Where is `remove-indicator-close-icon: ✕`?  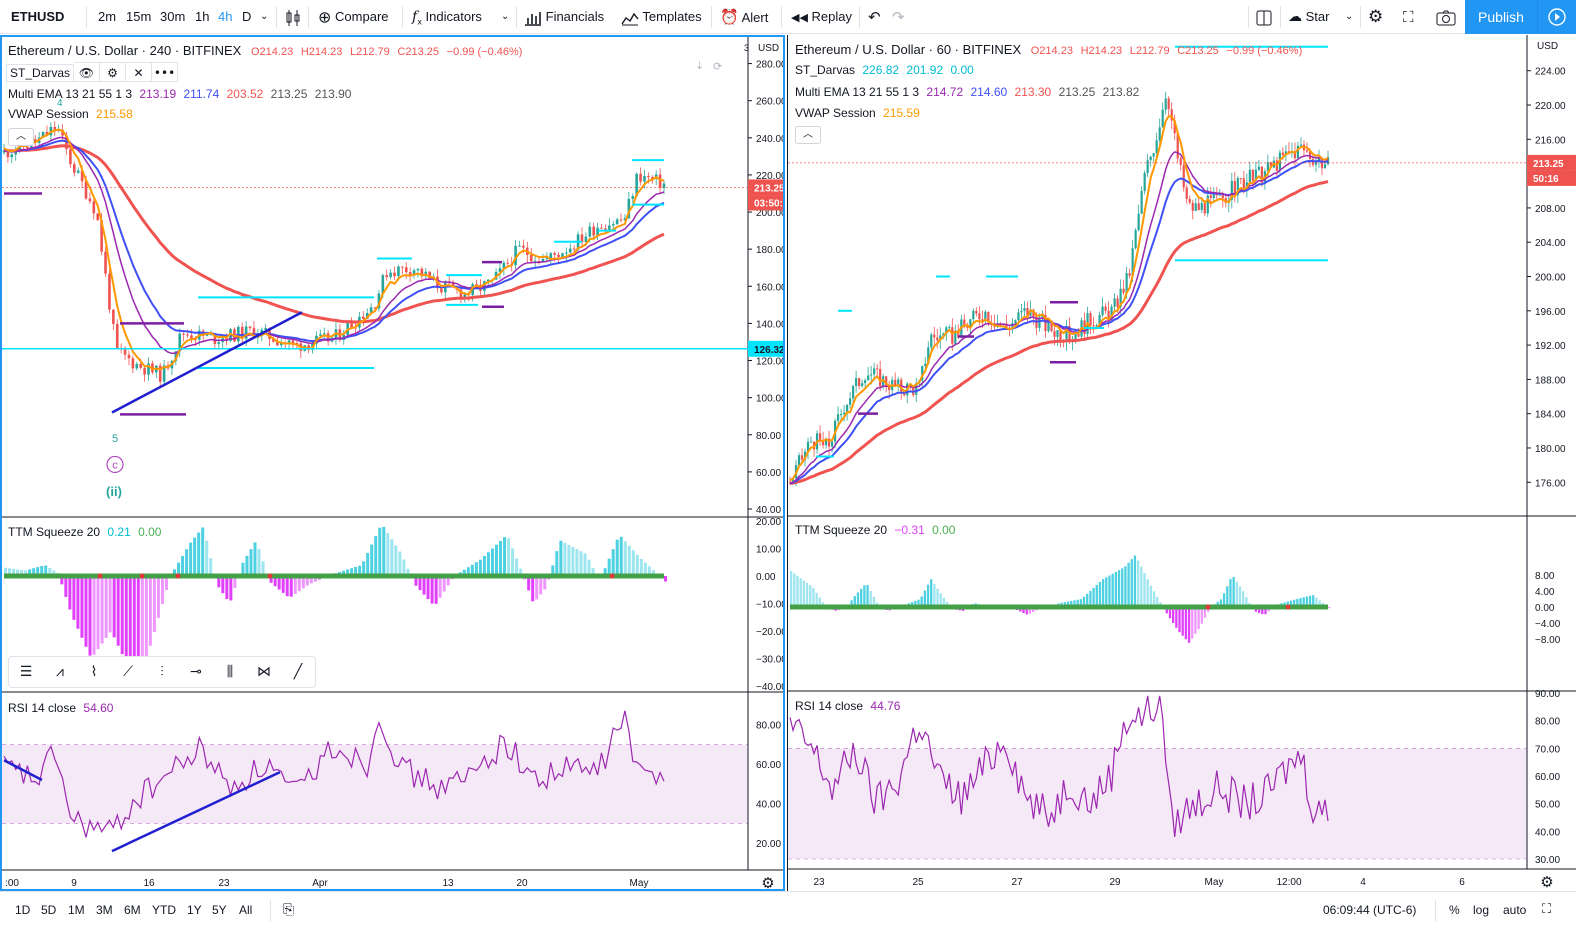
remove-indicator-close-icon: ✕ is located at coordinates (139, 72).